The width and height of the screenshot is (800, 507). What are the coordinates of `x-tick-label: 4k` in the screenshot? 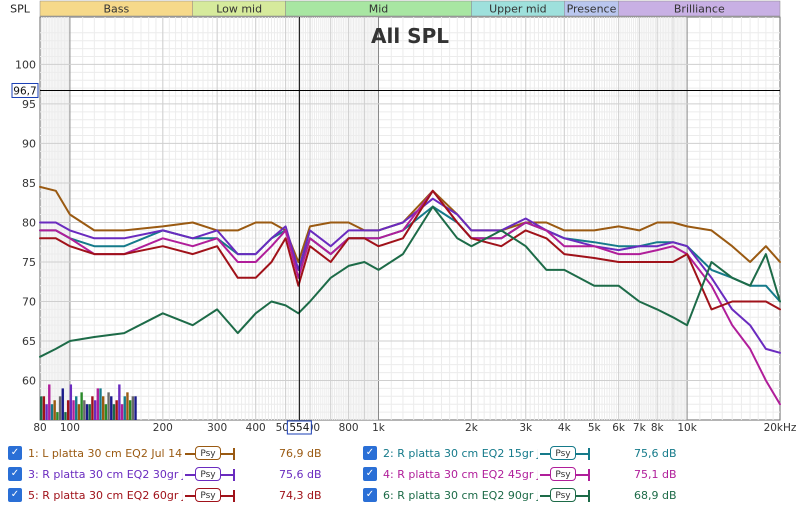 It's located at (565, 428).